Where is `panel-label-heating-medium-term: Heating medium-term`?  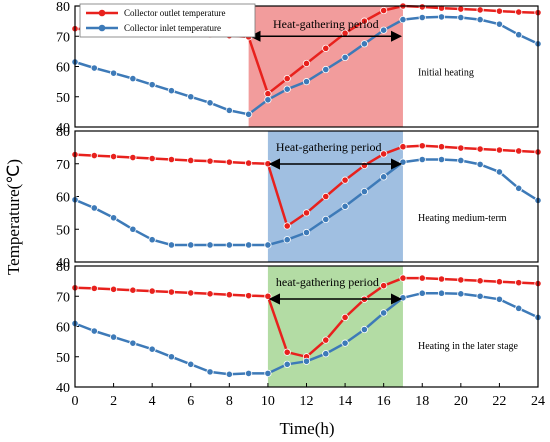
panel-label-heating-medium-term: Heating medium-term is located at coordinates (462, 218).